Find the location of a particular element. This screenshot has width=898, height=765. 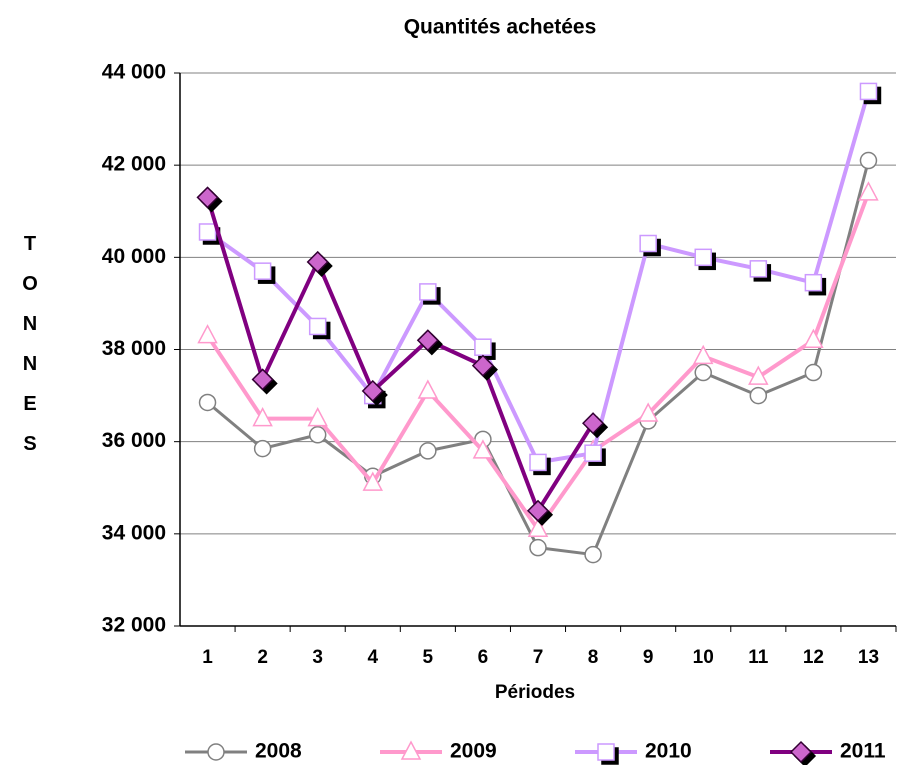

x-axis-label: Périodes is located at coordinates (535, 692).